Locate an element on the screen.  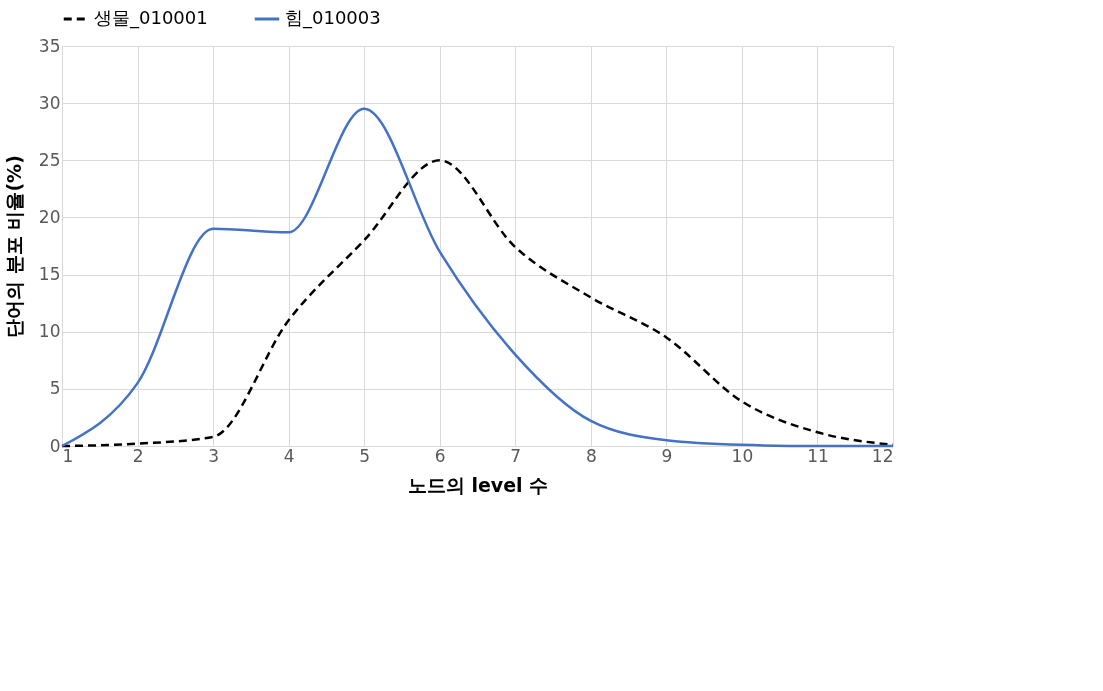
x-tick-label: 11 is located at coordinates (818, 455).